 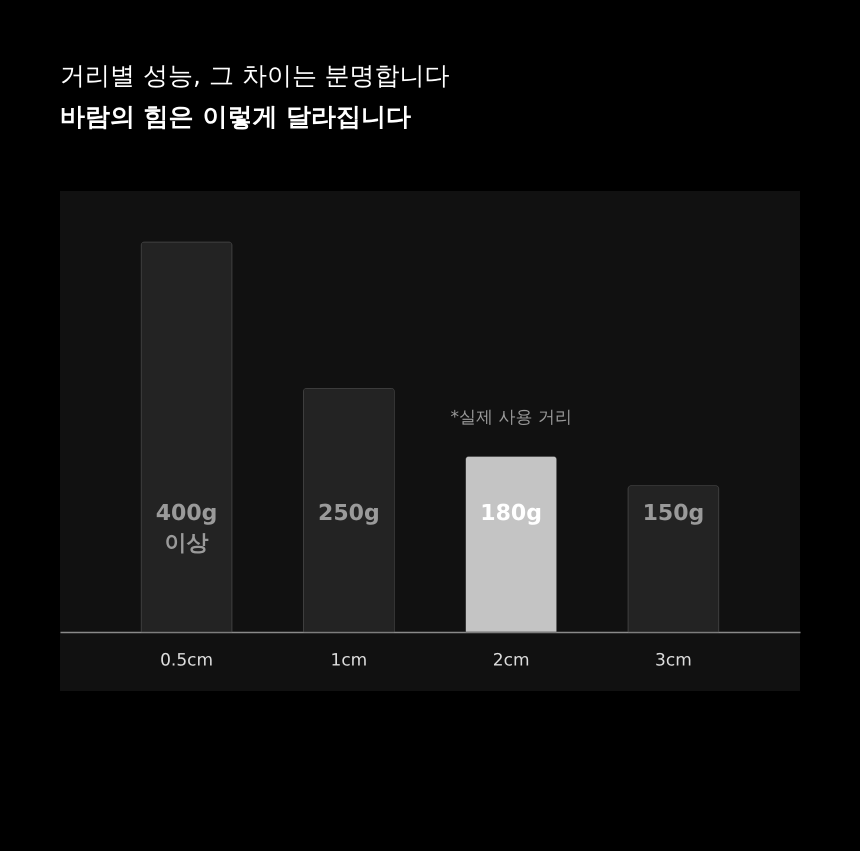 I want to click on x-tick-label: 0.5cm, so click(x=187, y=660).